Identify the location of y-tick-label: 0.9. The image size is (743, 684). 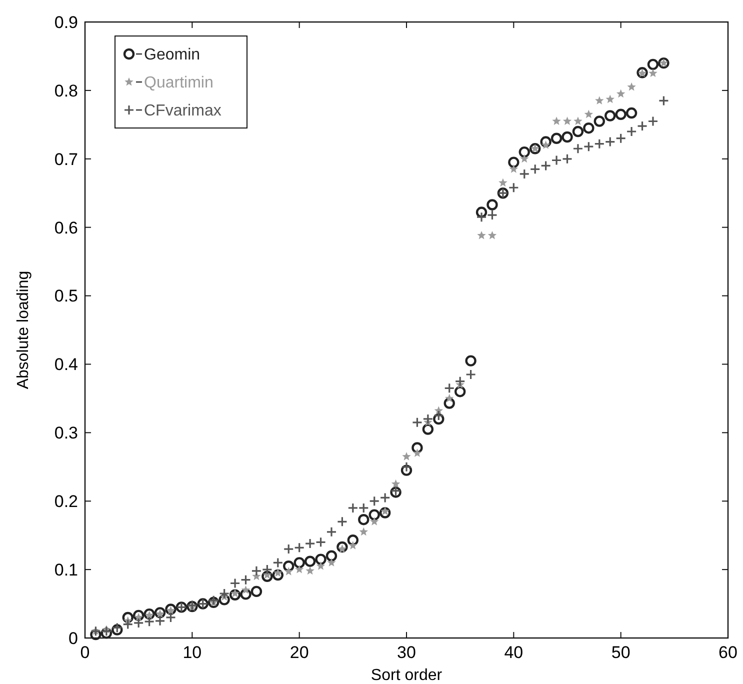
(66, 22).